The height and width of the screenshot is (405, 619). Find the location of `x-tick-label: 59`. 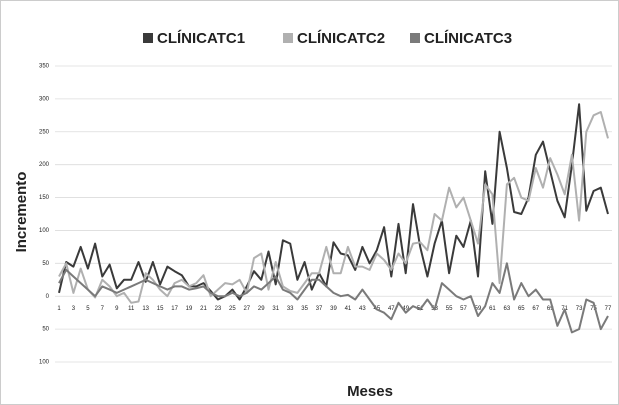

x-tick-label: 59 is located at coordinates (478, 309).